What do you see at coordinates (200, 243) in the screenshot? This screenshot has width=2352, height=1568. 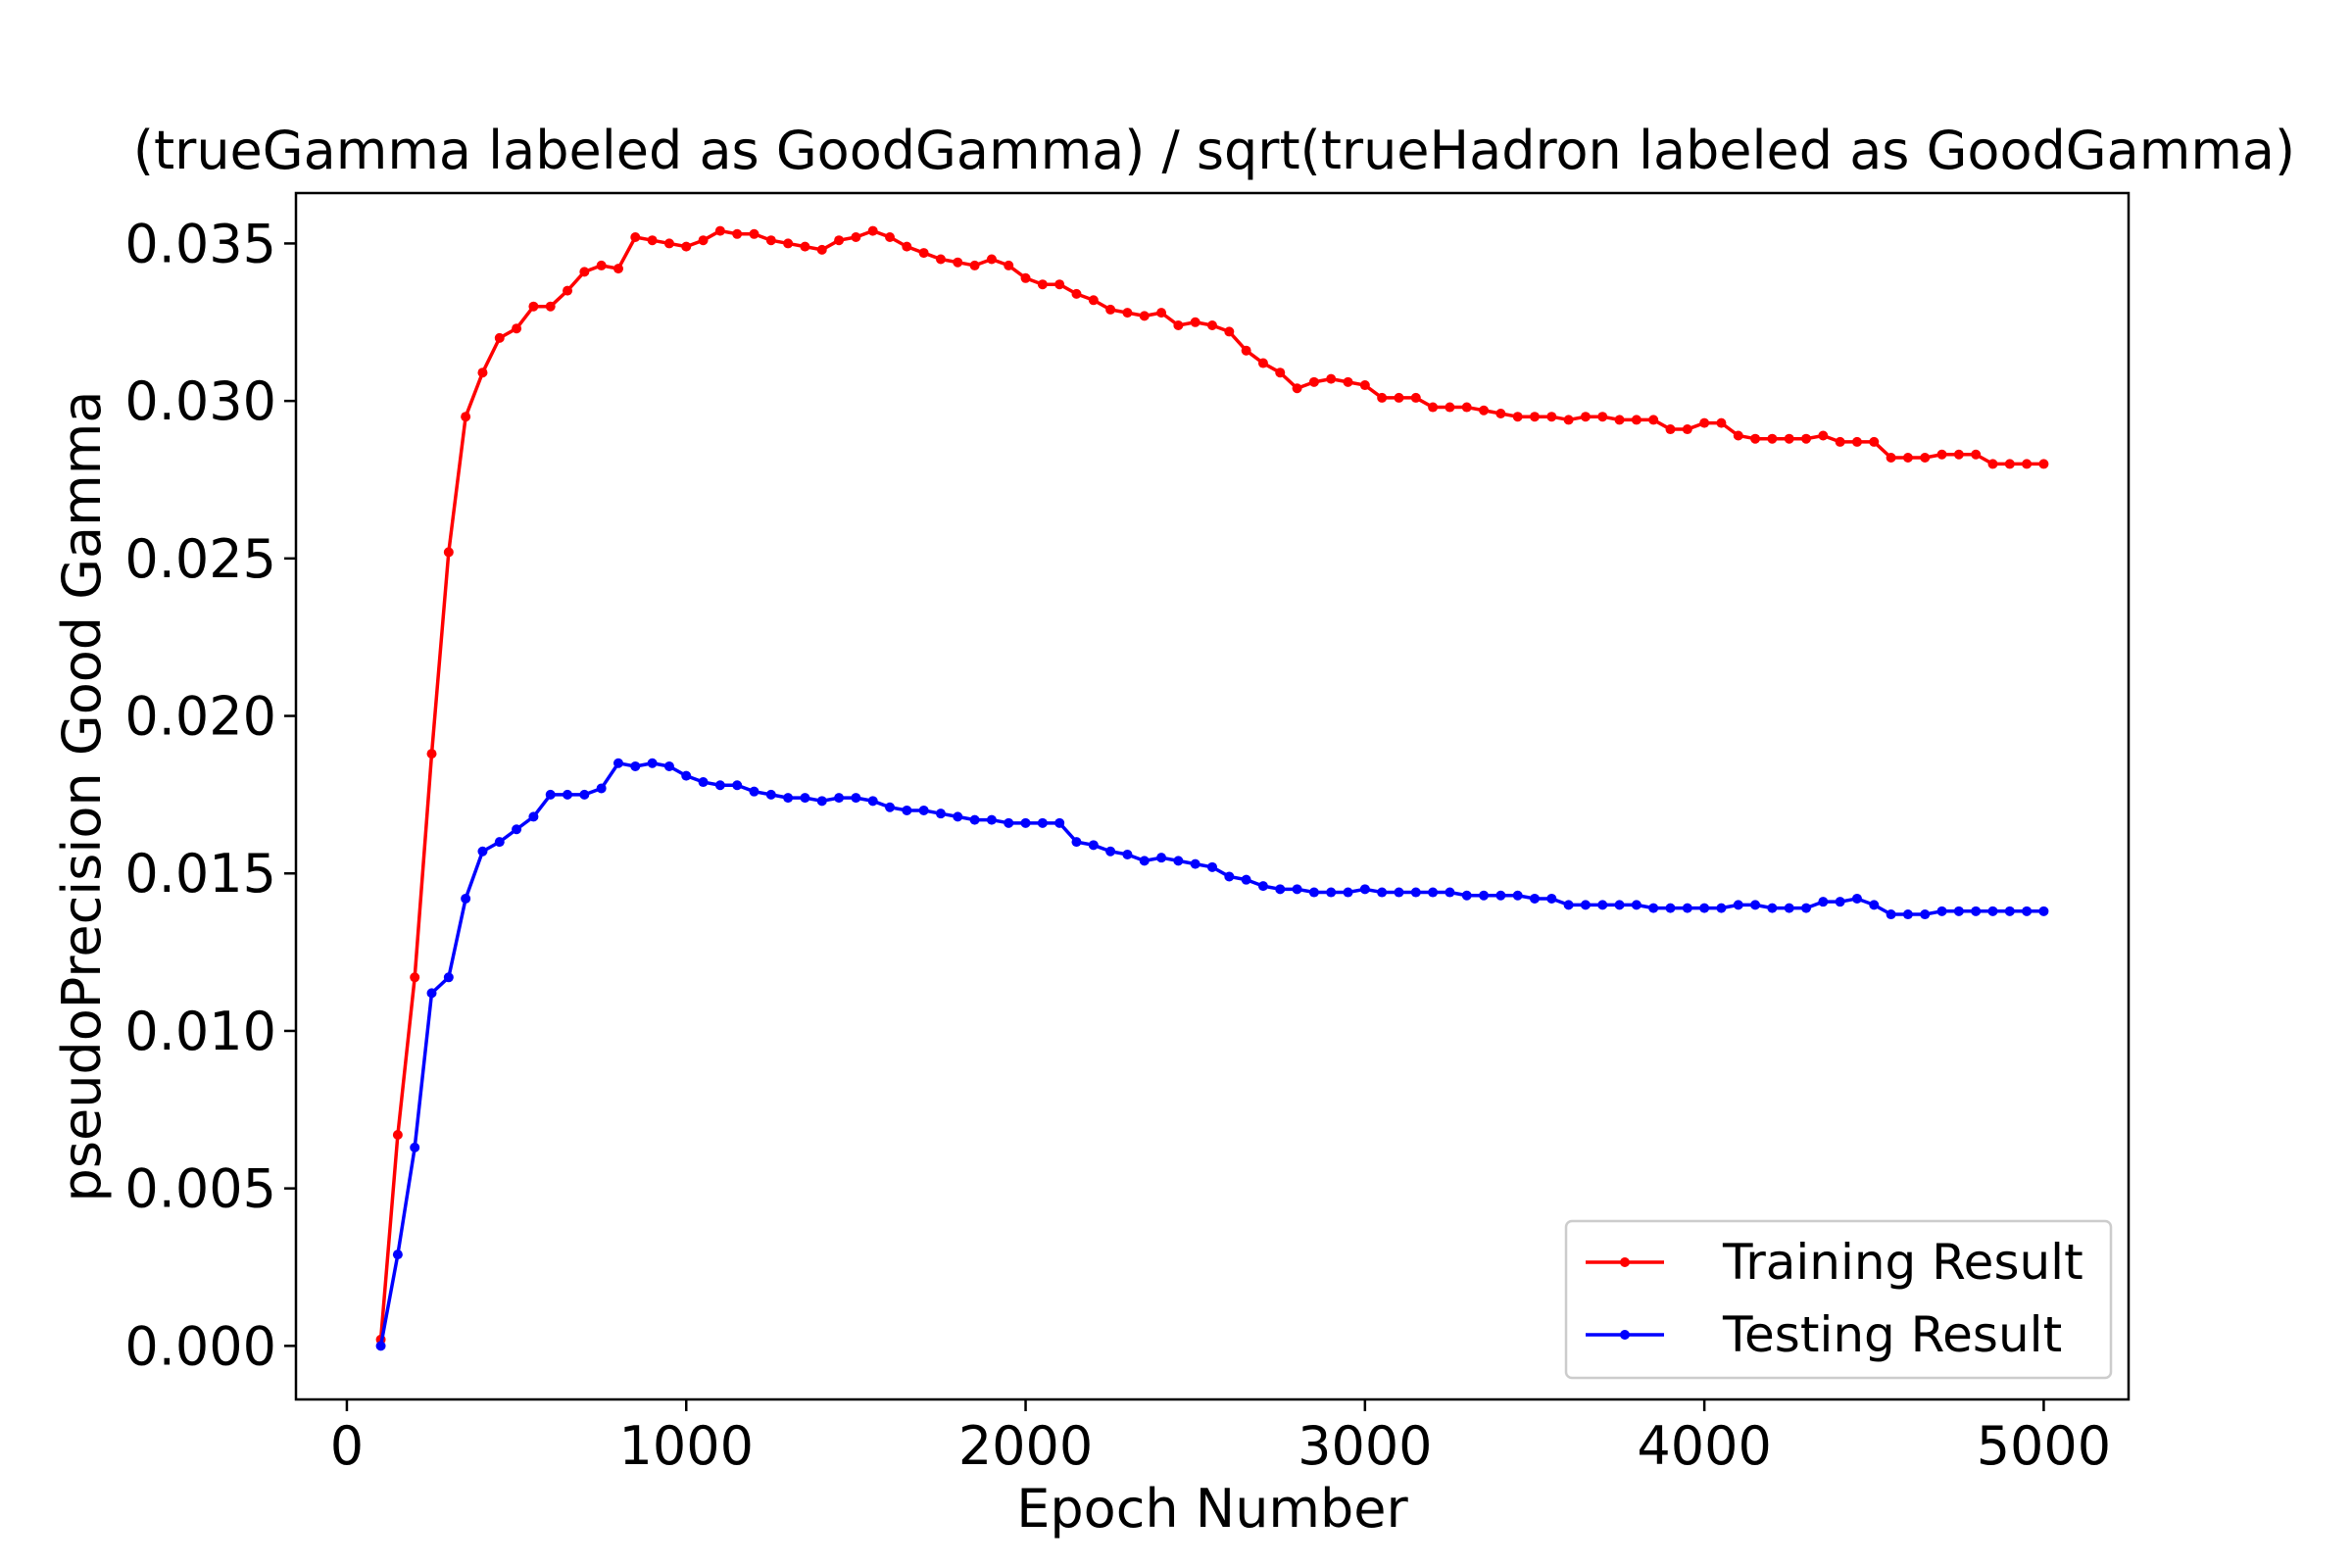 I see `y-tick-label: 0.035` at bounding box center [200, 243].